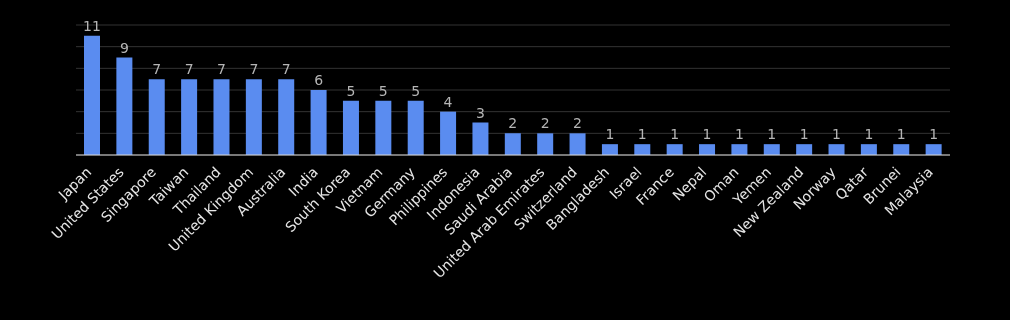 The width and height of the screenshot is (1010, 320). I want to click on data-label: 3, so click(480, 112).